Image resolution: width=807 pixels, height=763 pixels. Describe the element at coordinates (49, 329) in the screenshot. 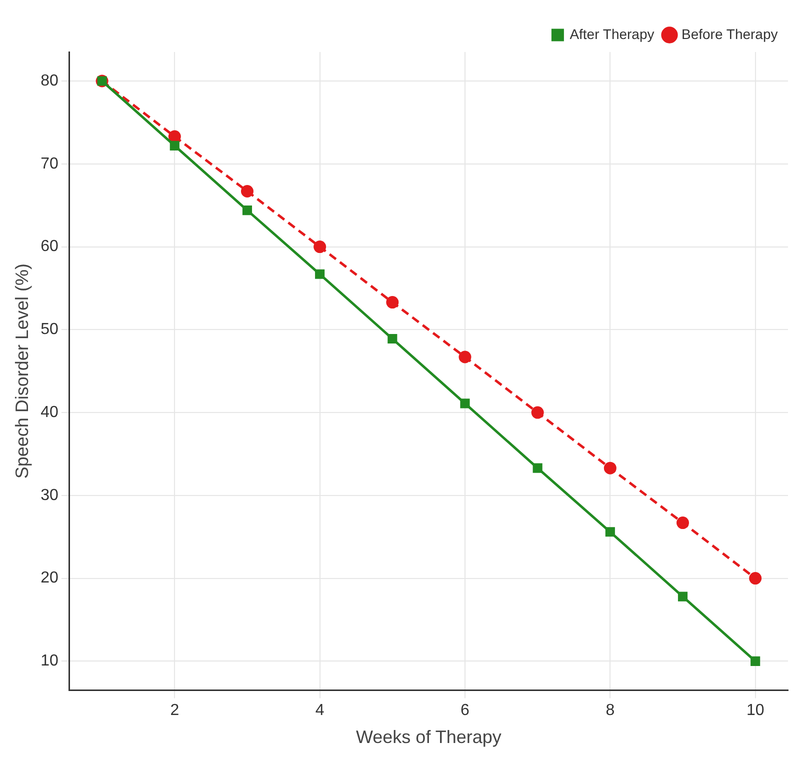

I see `y-tick-label: 50` at that location.